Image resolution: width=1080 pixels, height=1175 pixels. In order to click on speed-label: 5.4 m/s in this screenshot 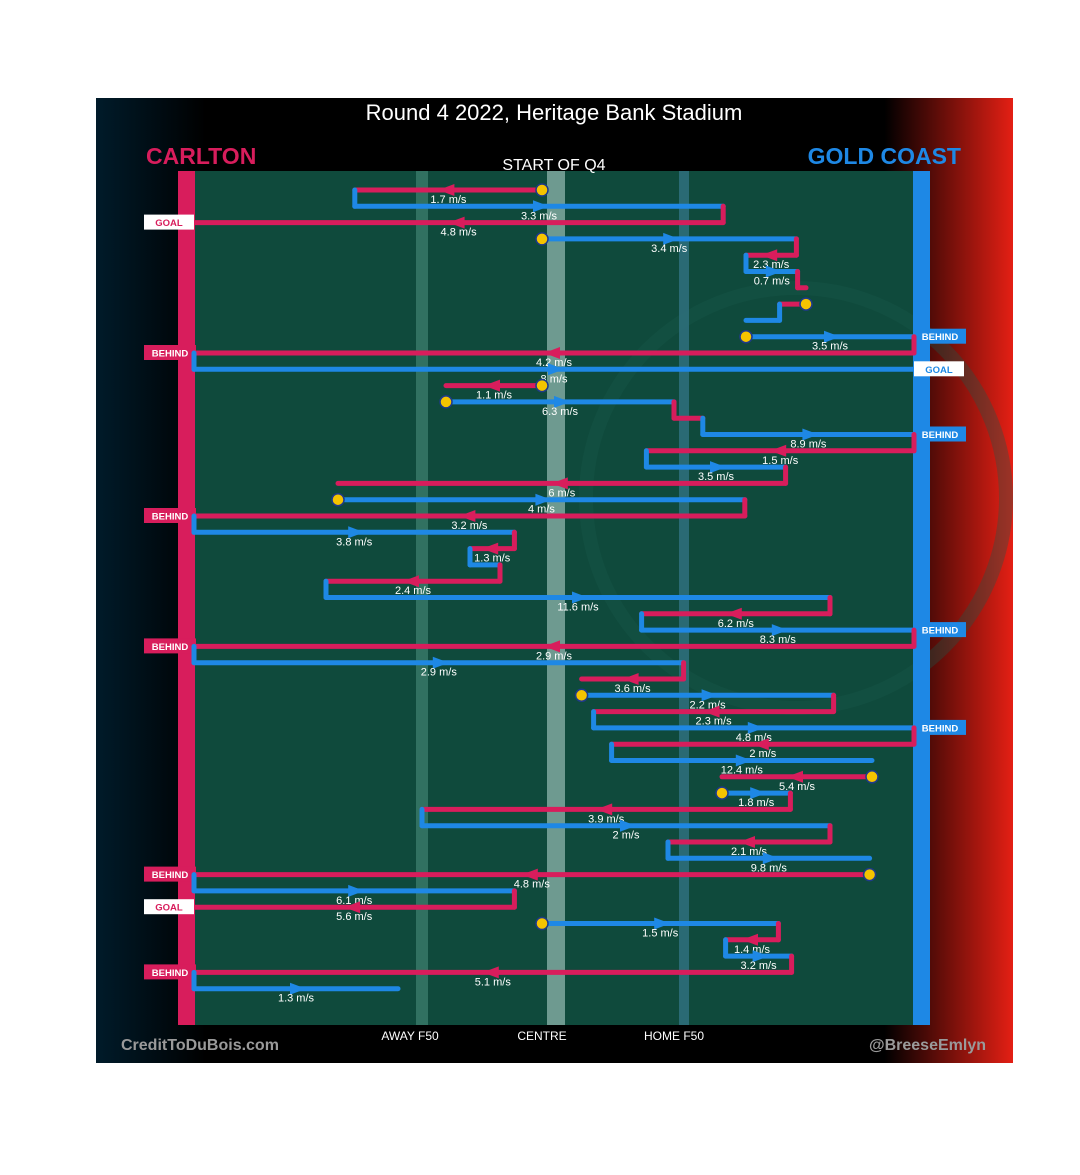, I will do `click(797, 787)`.